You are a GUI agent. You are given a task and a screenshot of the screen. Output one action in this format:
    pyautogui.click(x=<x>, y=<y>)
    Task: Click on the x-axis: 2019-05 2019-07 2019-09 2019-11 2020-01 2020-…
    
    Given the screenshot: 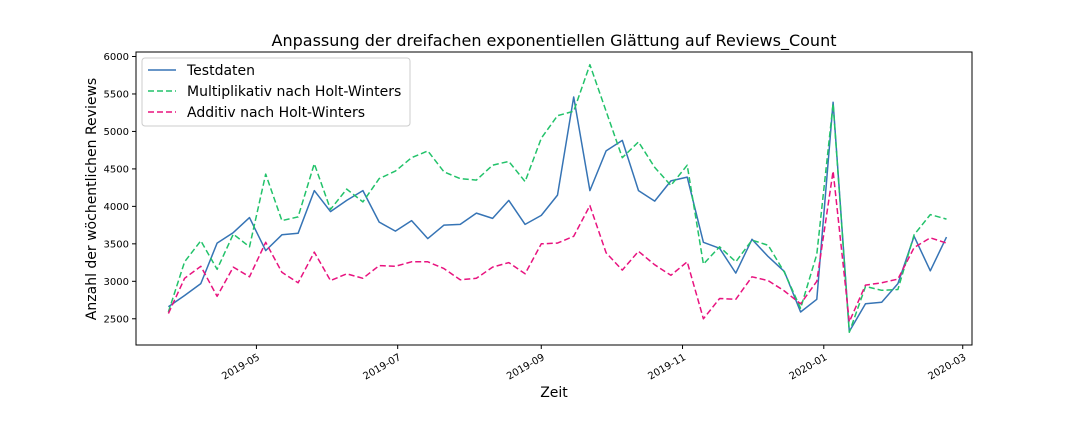 What is the action you would take?
    pyautogui.click(x=594, y=363)
    